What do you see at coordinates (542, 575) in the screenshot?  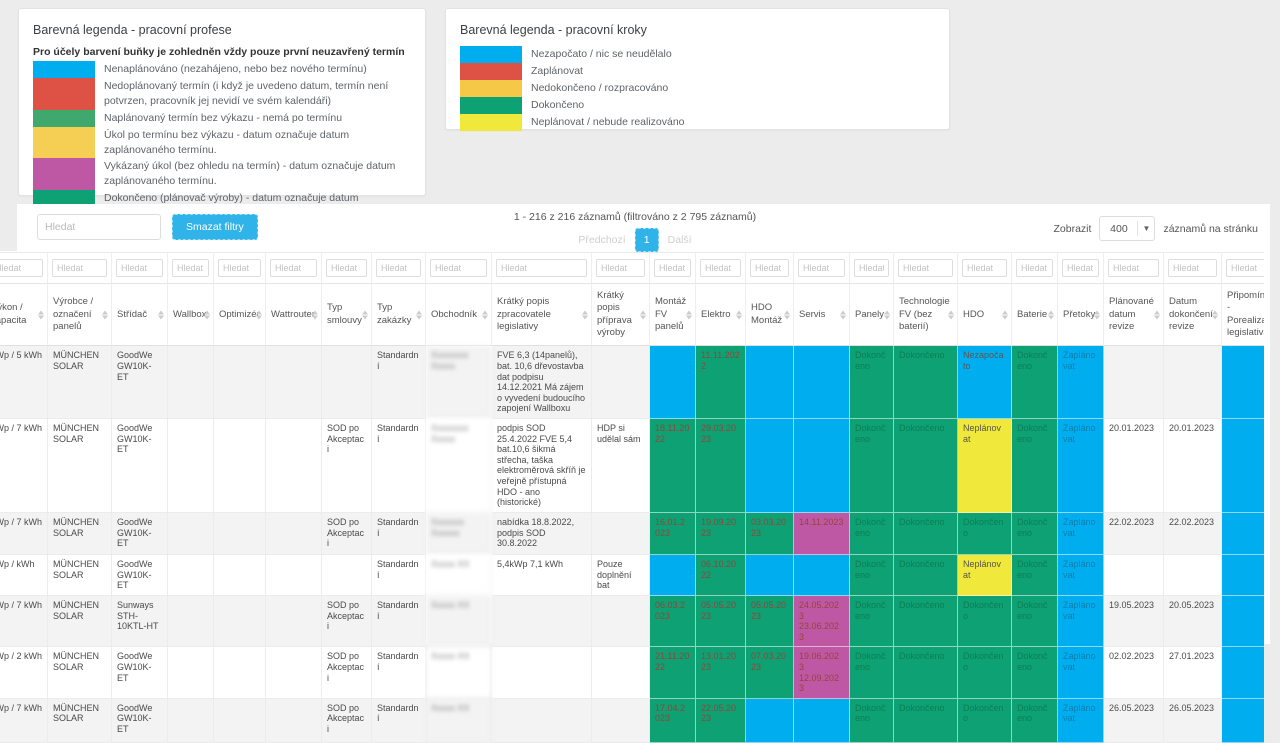 I see `table-cell: 5,4kWp 7,1 kWh` at bounding box center [542, 575].